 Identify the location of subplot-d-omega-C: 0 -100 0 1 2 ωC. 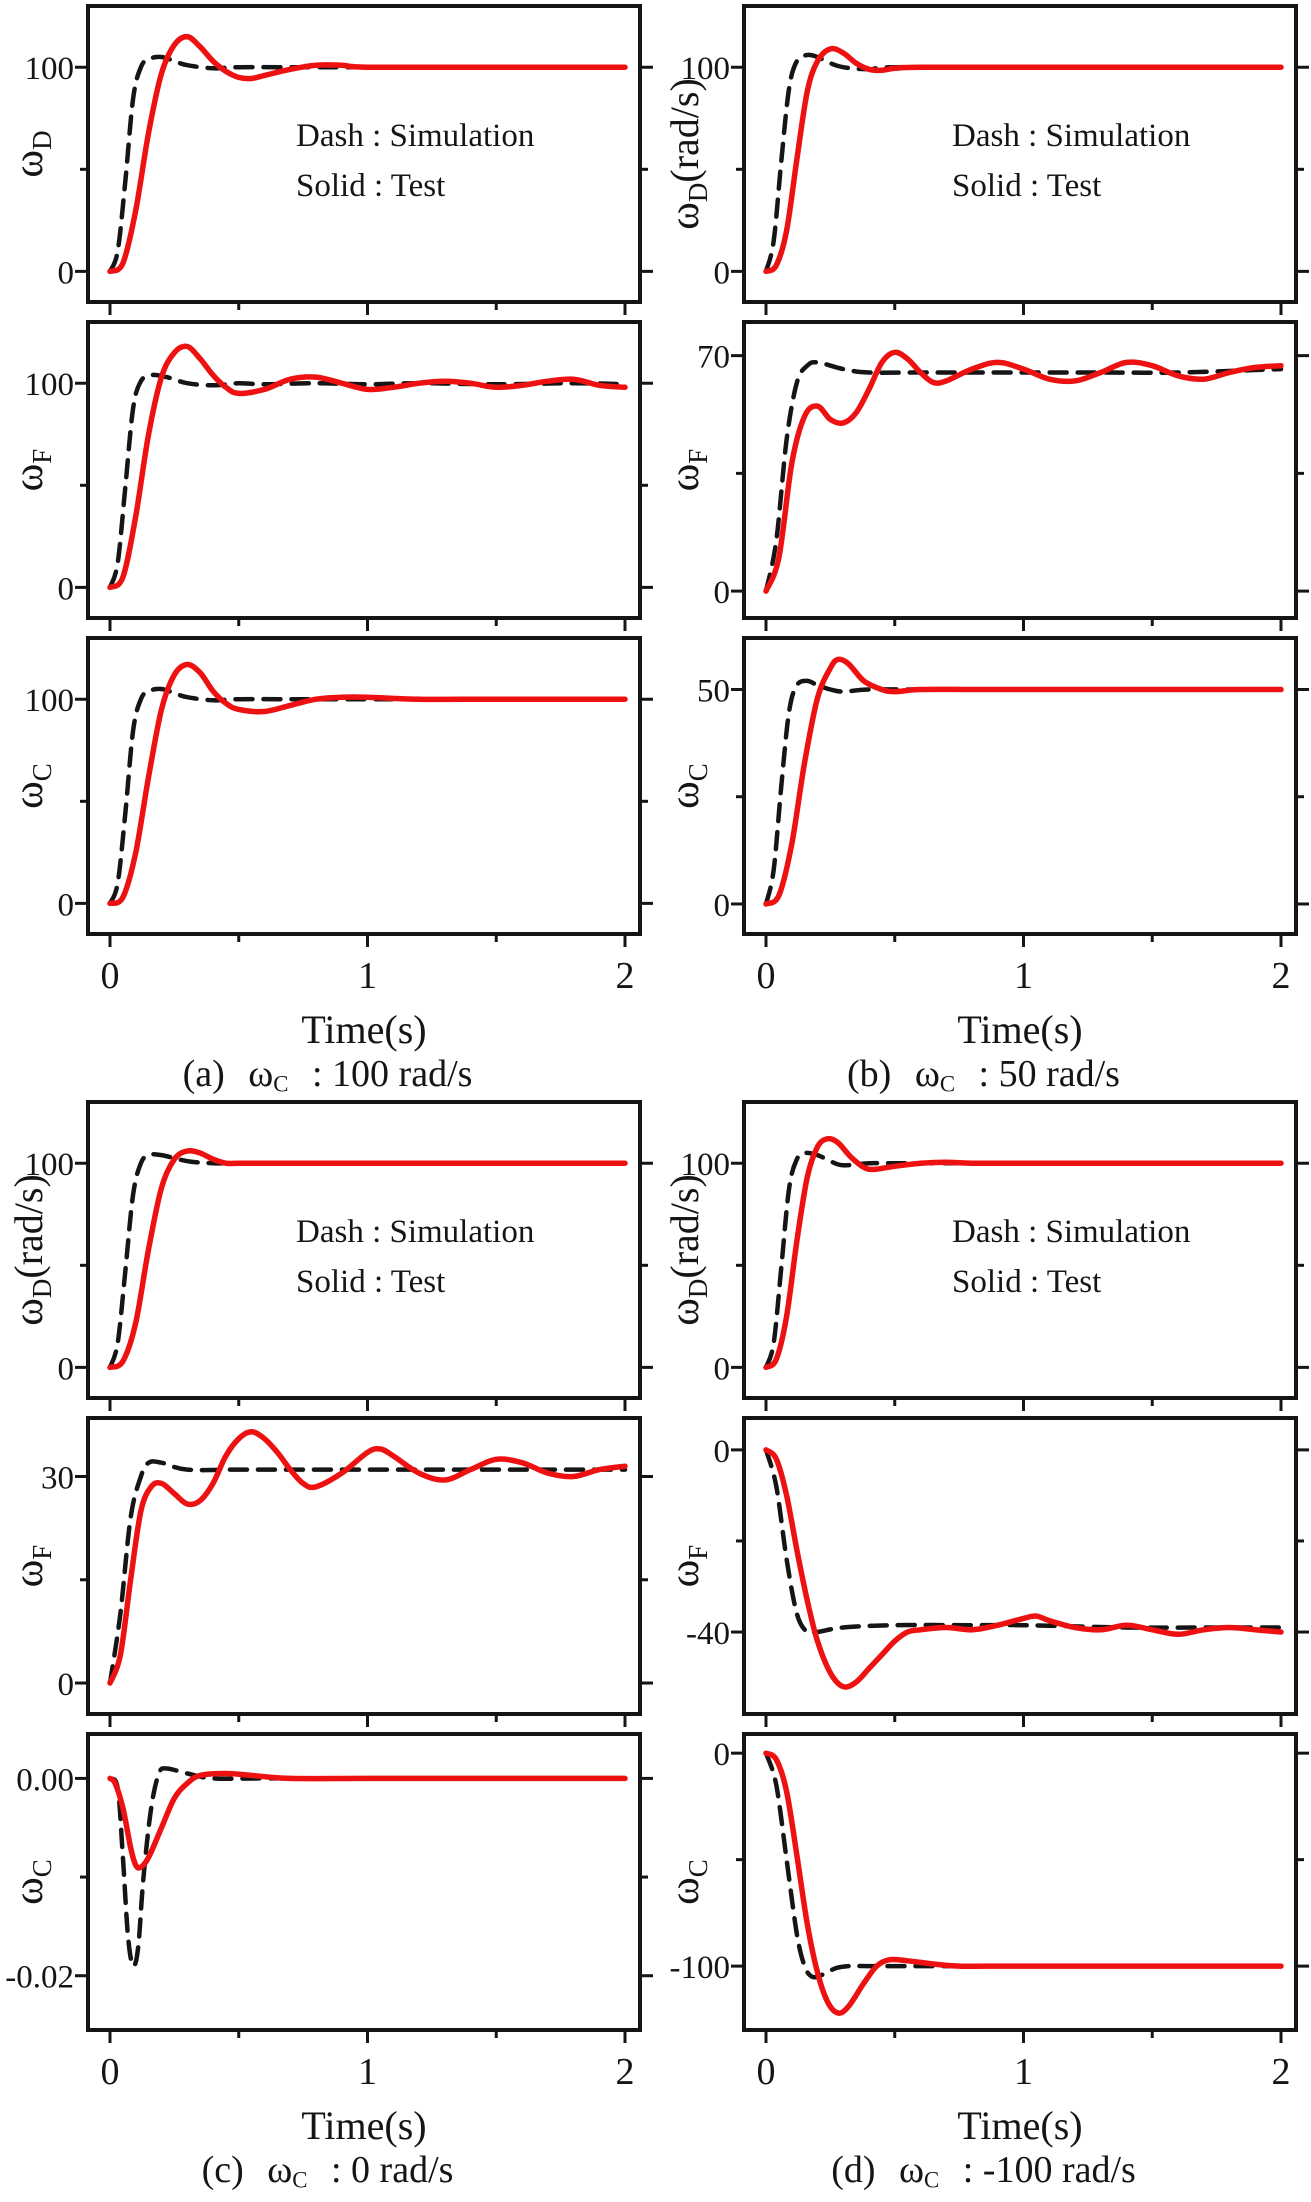
(985, 1912).